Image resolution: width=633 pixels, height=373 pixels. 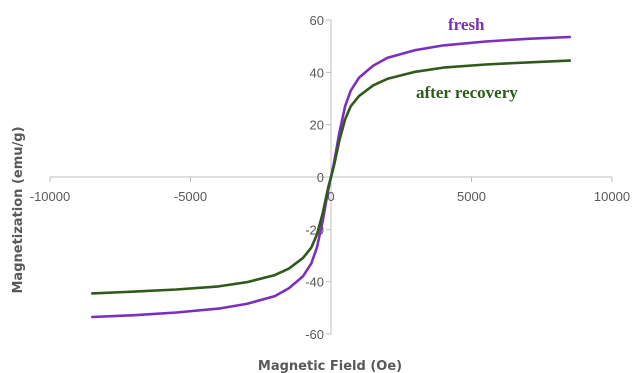 I want to click on y-tick-label: 40, so click(x=317, y=72).